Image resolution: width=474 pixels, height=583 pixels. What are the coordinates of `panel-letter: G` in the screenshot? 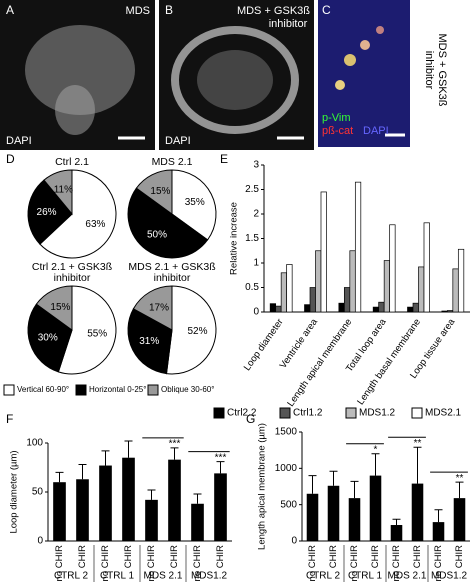 It's located at (250, 419).